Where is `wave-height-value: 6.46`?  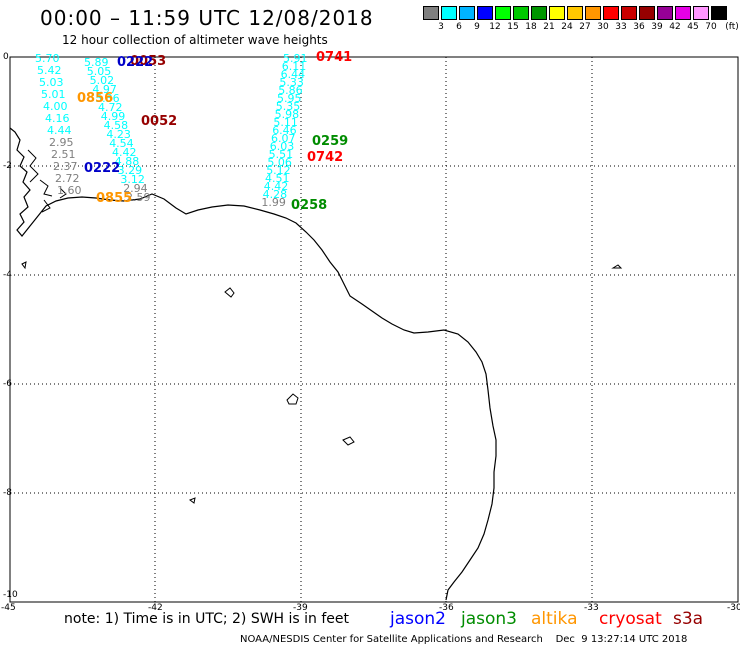 wave-height-value: 6.46 is located at coordinates (284, 130).